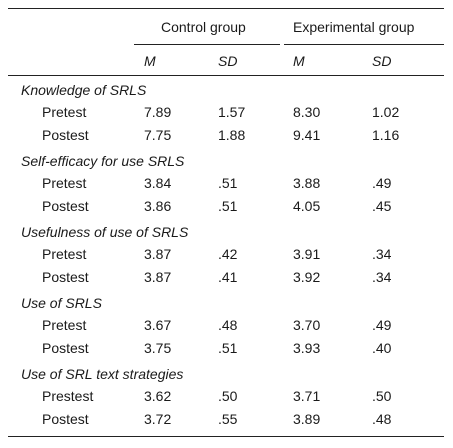  I want to click on experimental-sd: .45, so click(382, 206).